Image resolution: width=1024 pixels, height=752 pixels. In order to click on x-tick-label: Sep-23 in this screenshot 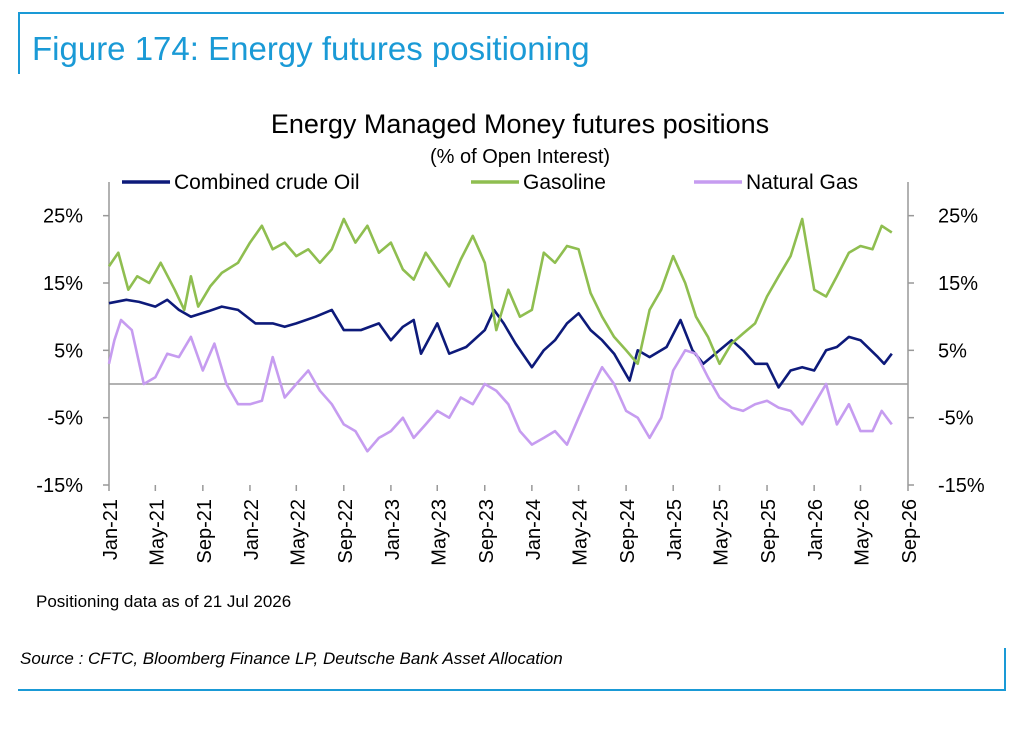, I will do `click(487, 531)`.